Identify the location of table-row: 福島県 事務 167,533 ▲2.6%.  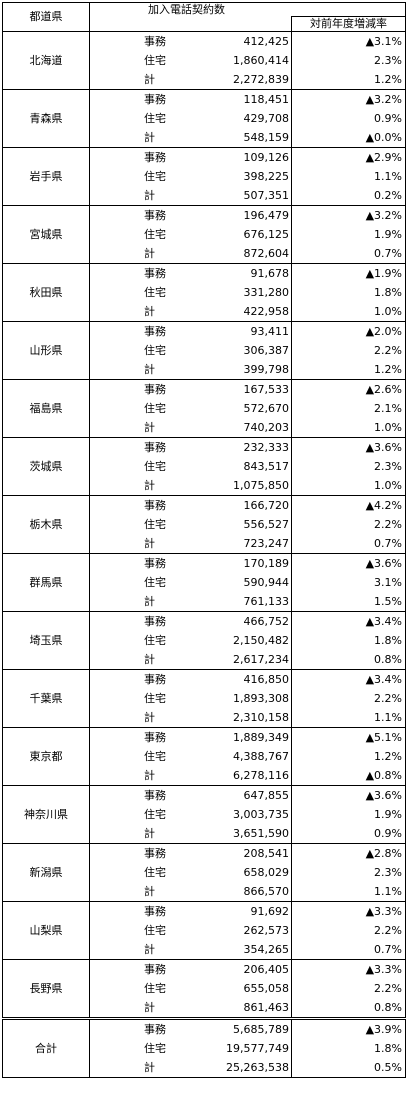
(204, 408).